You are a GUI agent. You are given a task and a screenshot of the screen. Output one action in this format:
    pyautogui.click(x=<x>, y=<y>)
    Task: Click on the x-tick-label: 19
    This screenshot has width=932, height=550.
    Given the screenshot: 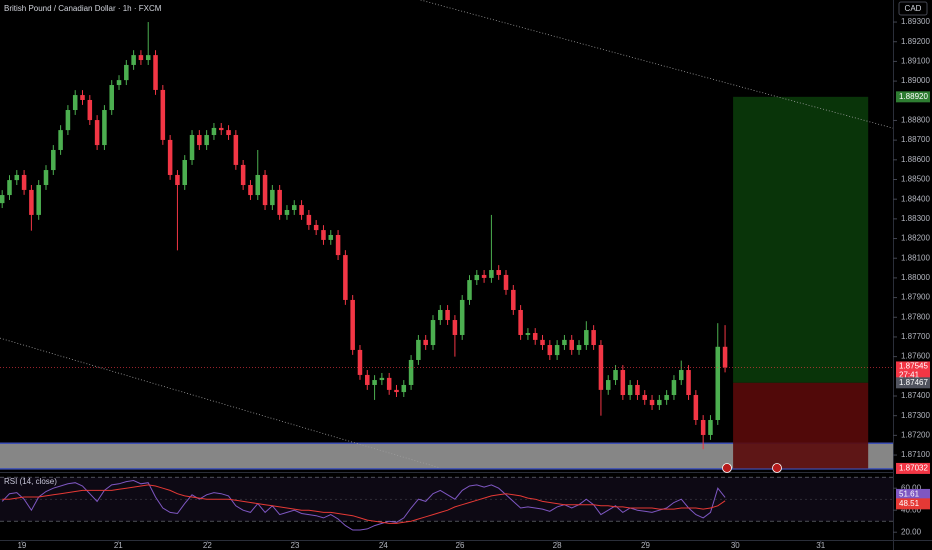 What is the action you would take?
    pyautogui.click(x=21, y=545)
    